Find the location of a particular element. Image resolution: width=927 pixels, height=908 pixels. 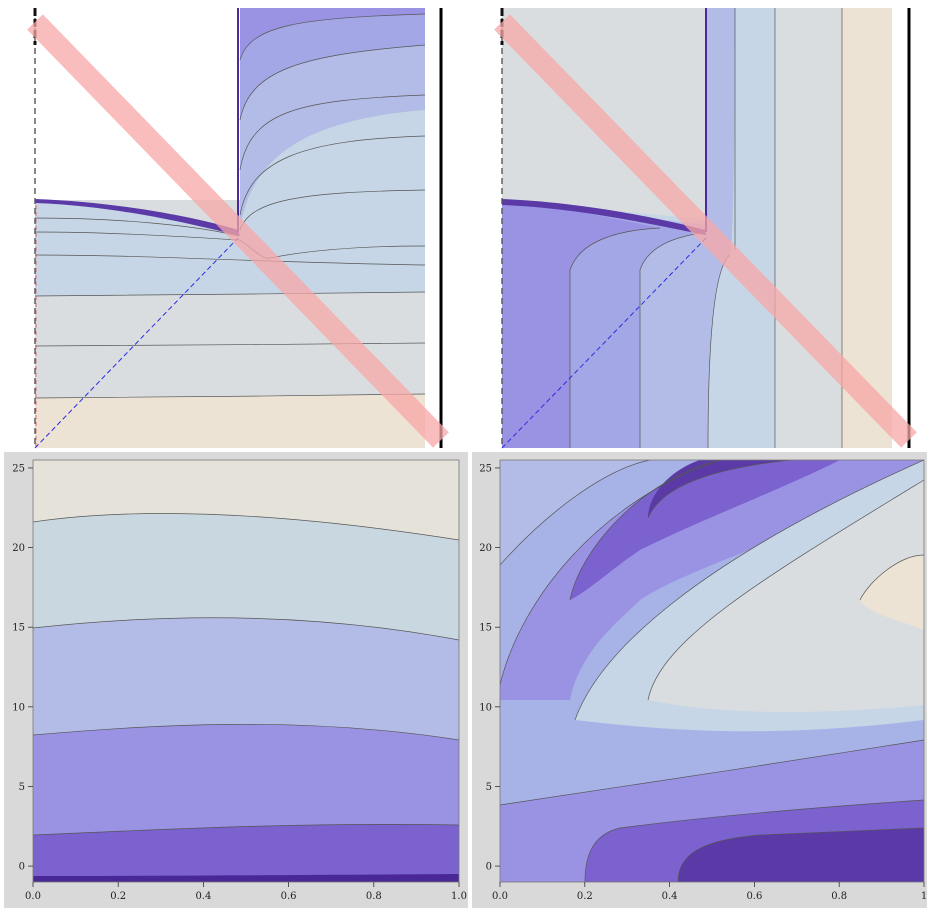

br-band-grey is located at coordinates (786, 596).